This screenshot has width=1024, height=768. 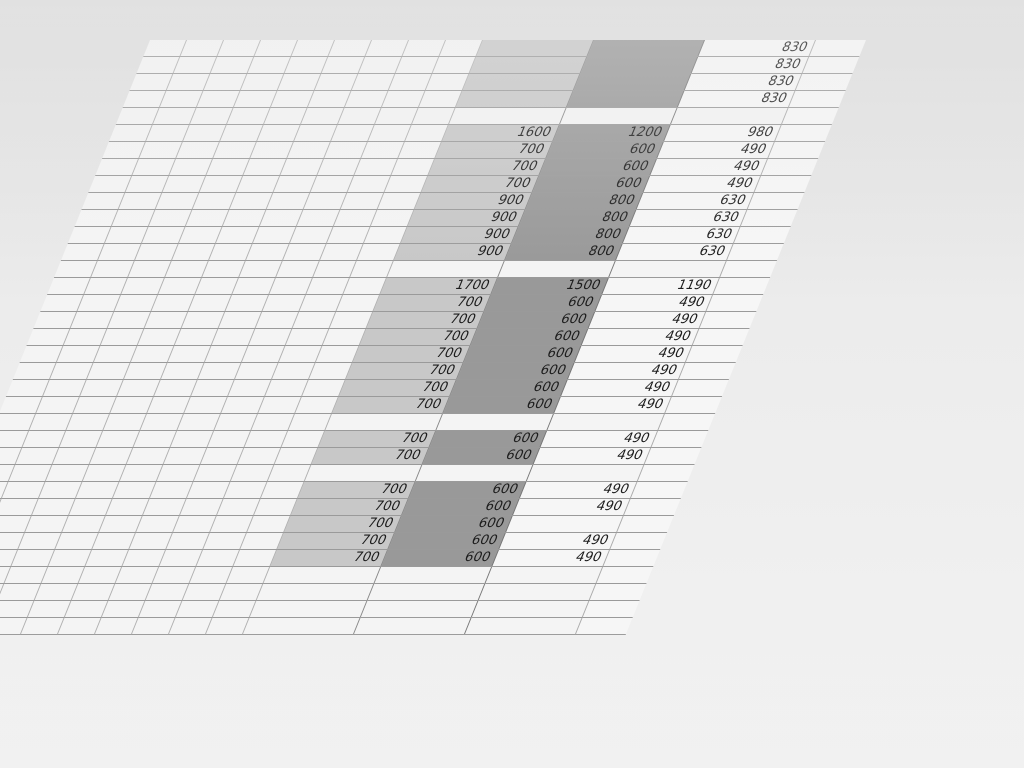 What do you see at coordinates (564, 524) in the screenshot?
I see `value-cell-c` at bounding box center [564, 524].